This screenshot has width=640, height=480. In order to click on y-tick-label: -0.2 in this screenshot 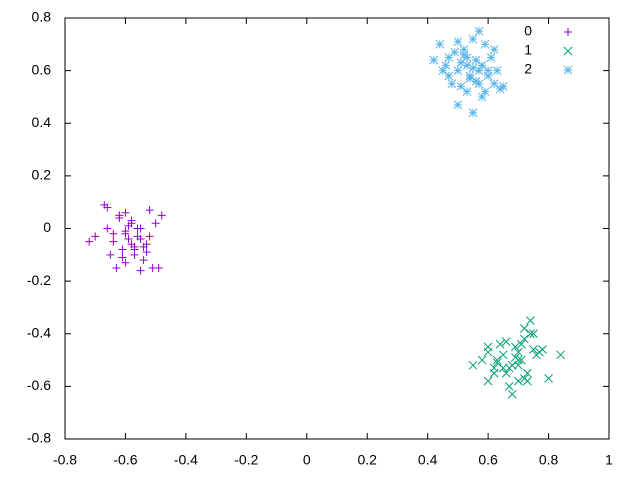, I will do `click(39, 280)`.